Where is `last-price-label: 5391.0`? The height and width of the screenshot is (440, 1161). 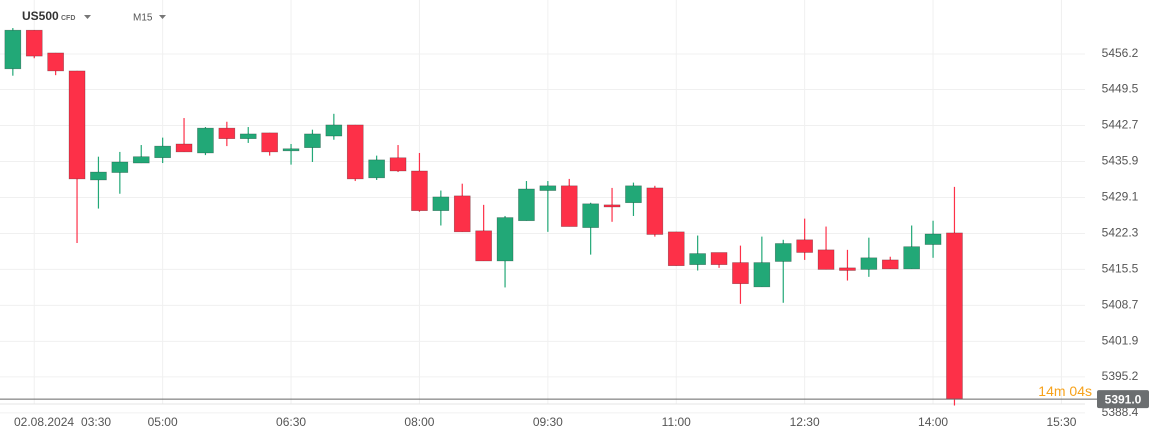 last-price-label: 5391.0 is located at coordinates (1123, 399).